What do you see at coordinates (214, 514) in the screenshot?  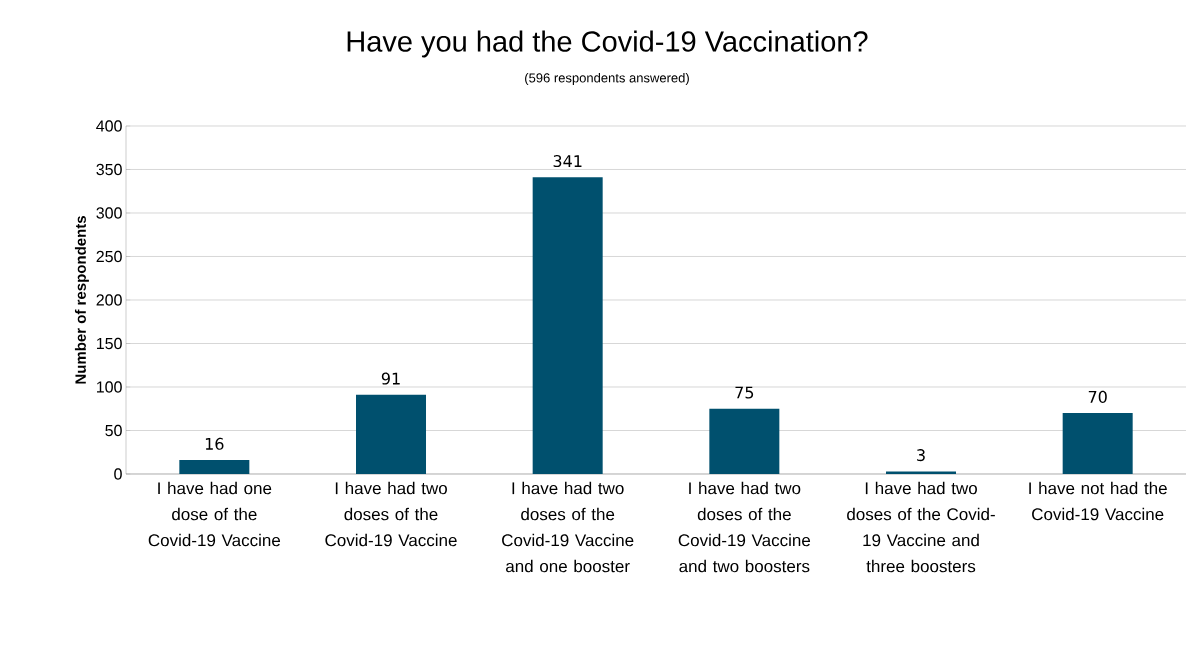 I see `x-tick-label: I have had one dose of the Covid-19 Vaccine` at bounding box center [214, 514].